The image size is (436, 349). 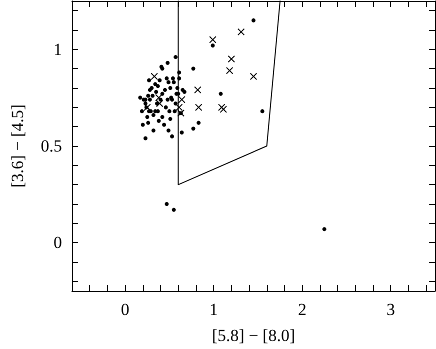 I want to click on x-tick-label: 0, so click(x=125, y=309).